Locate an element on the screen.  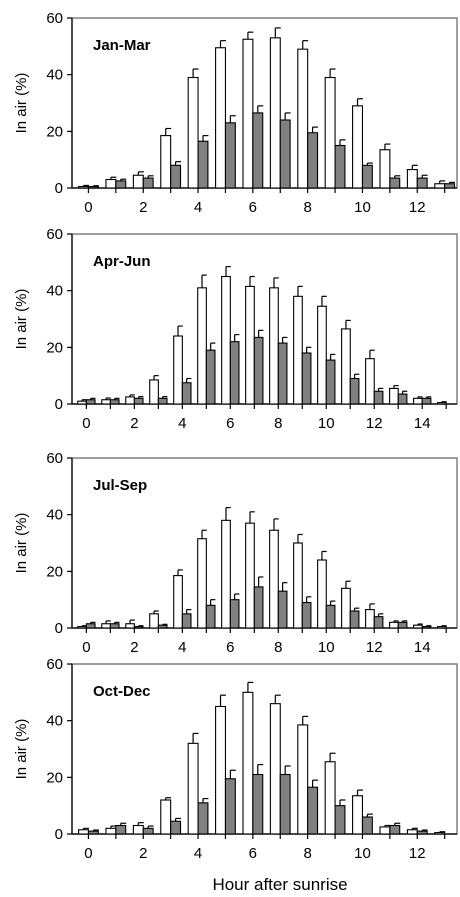
panel-title: Apr-Jun is located at coordinates (122, 261).